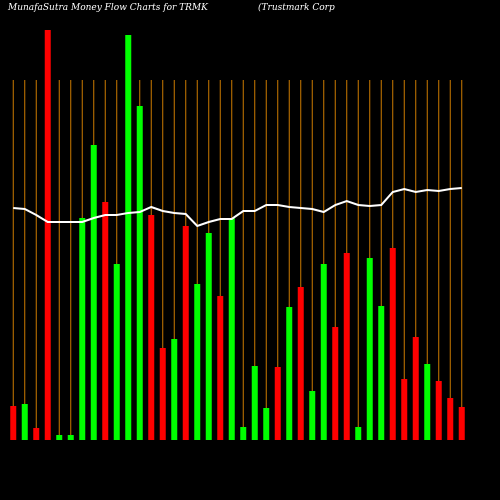  What do you see at coordinates (108, 8) in the screenshot?
I see `chart-title: MunafaSutra Money Flow Charts for TRMK` at bounding box center [108, 8].